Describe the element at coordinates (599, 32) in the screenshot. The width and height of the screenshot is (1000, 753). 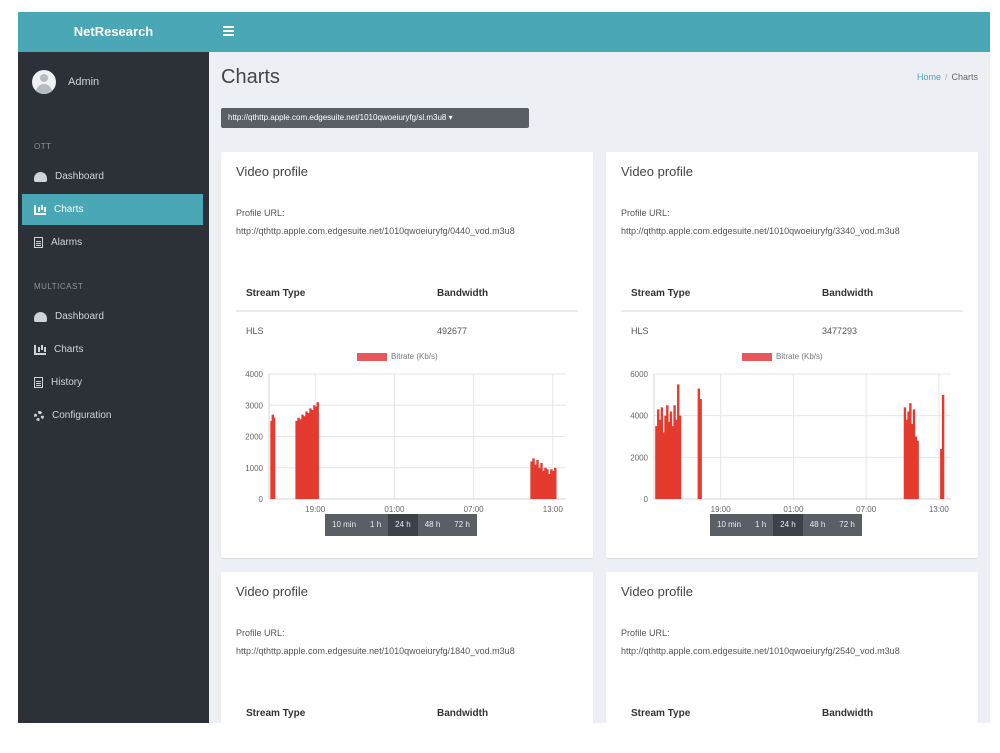
I see `top-navbar` at that location.